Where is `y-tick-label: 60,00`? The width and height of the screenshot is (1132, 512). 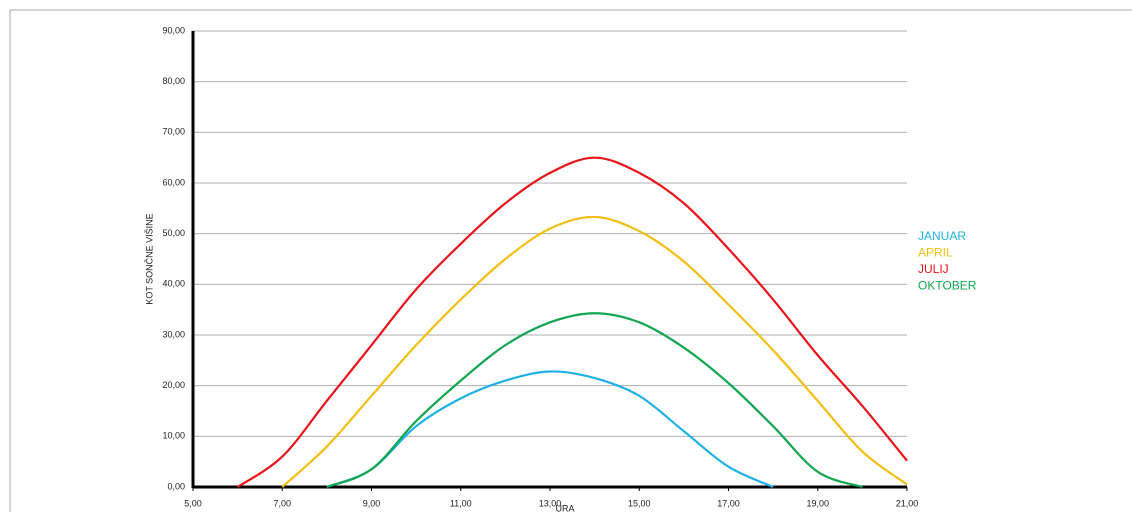 y-tick-label: 60,00 is located at coordinates (173, 182).